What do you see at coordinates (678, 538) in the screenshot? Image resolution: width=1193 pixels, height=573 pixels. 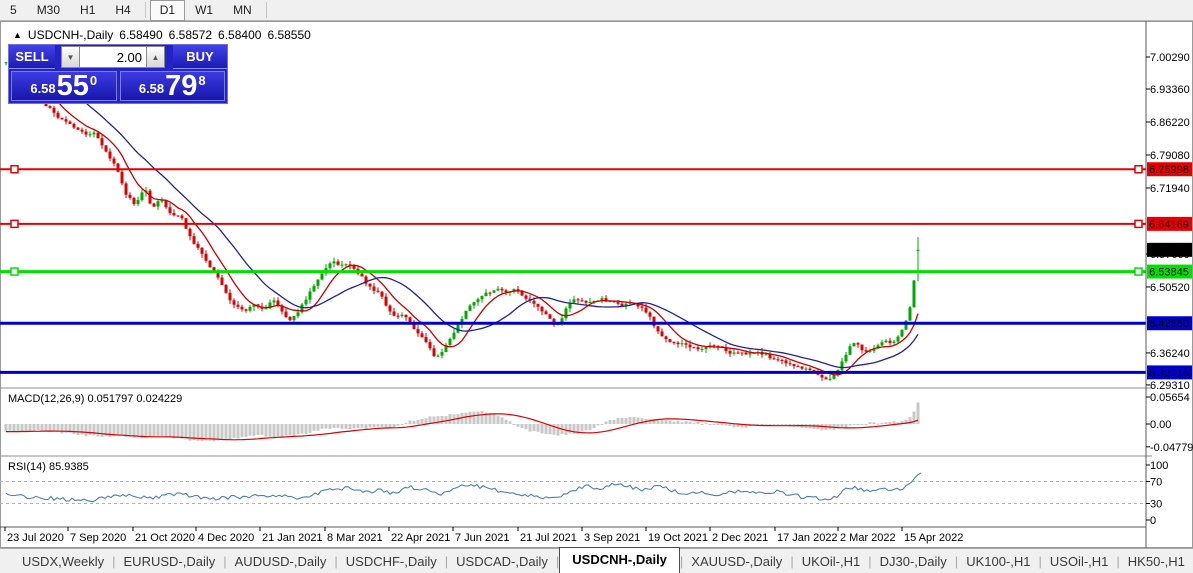 I see `svg-text: 19 Oct 2021` at bounding box center [678, 538].